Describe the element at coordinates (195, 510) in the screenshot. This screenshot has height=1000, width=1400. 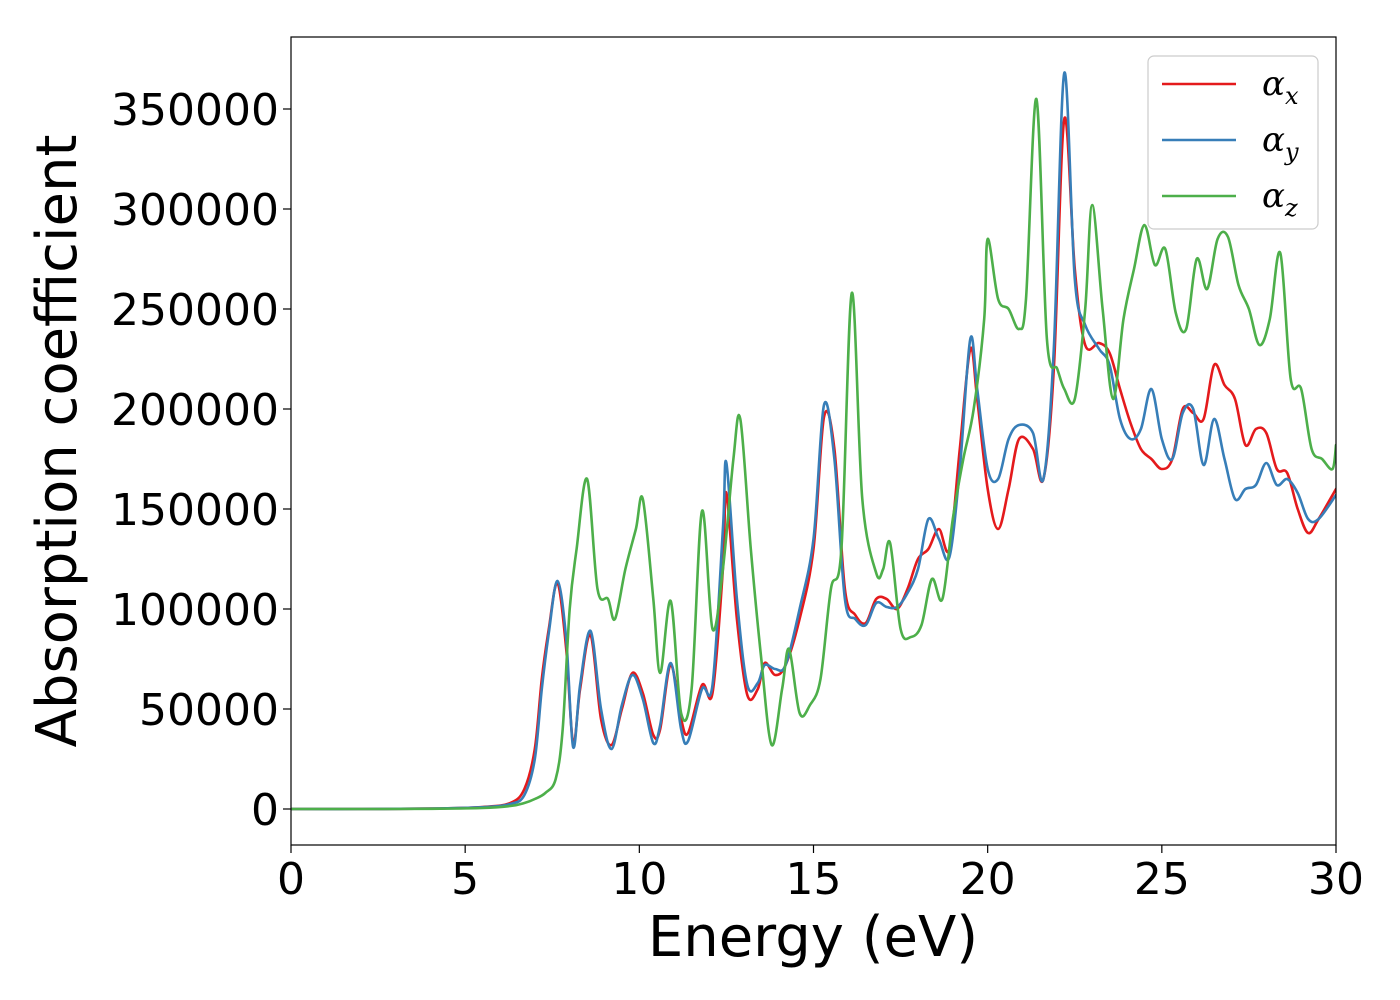
I see `y-tick-label: 150000` at that location.